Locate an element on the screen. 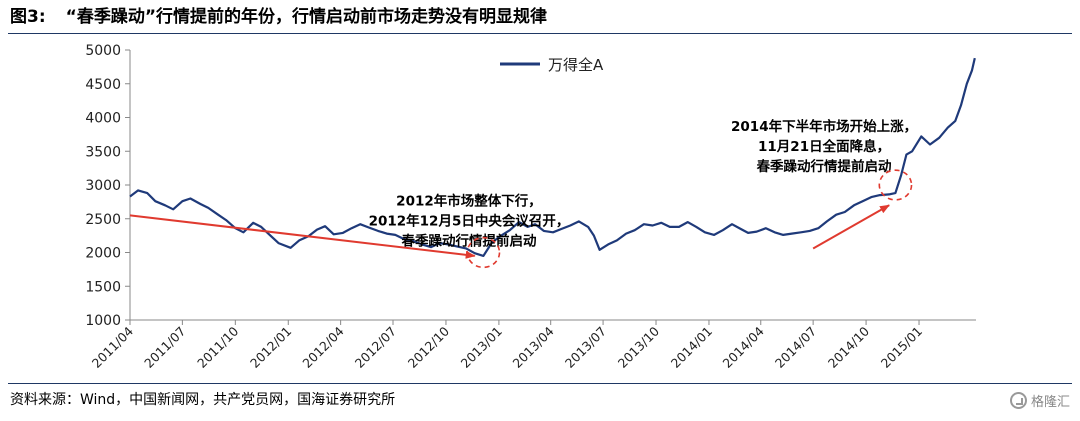 This screenshot has height=421, width=1080. y-tick-label: 4500 is located at coordinates (103, 85).